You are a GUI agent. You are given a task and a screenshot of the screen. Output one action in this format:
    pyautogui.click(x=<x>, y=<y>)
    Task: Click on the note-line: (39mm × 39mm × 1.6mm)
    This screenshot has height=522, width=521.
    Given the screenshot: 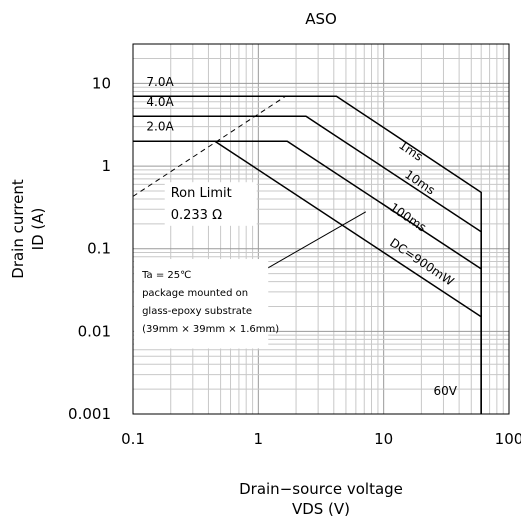 What is the action you would take?
    pyautogui.click(x=210, y=329)
    